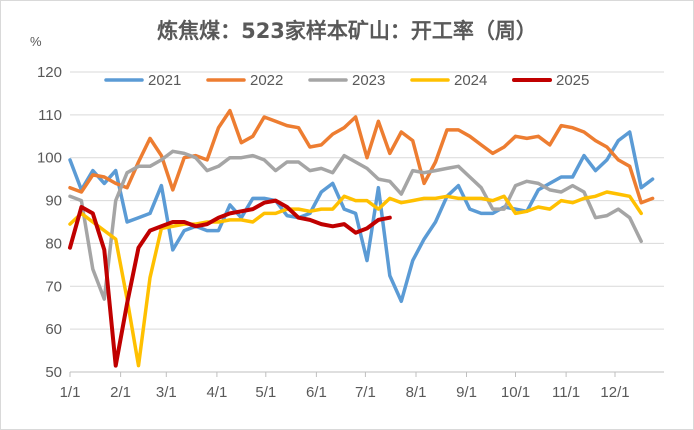 The width and height of the screenshot is (694, 430). I want to click on x-tick-label: 11/1, so click(566, 392).